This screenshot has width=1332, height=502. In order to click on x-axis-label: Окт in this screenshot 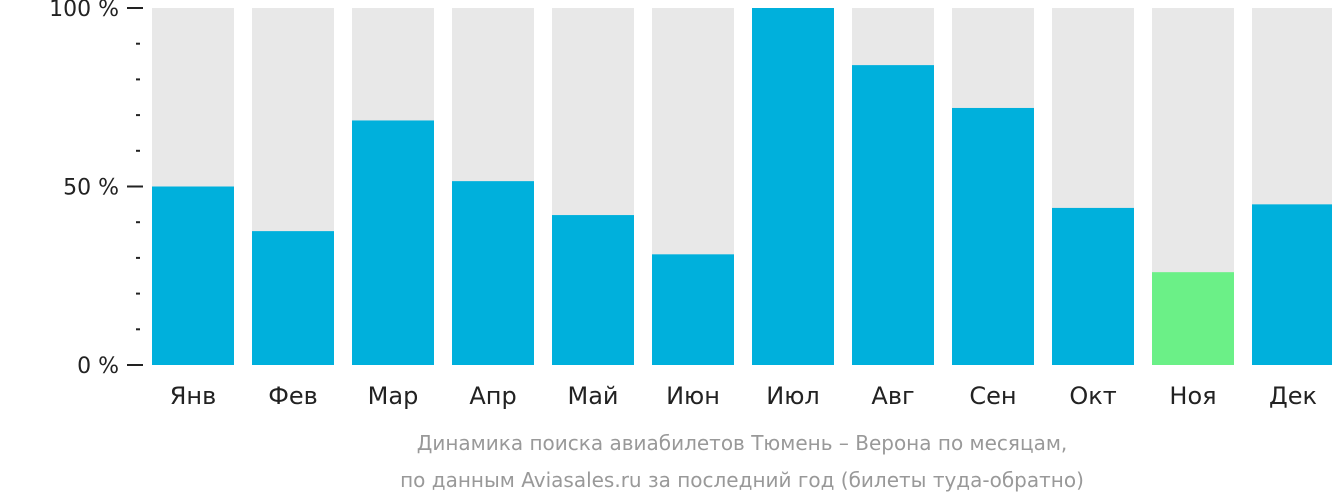, I will do `click(1092, 396)`.